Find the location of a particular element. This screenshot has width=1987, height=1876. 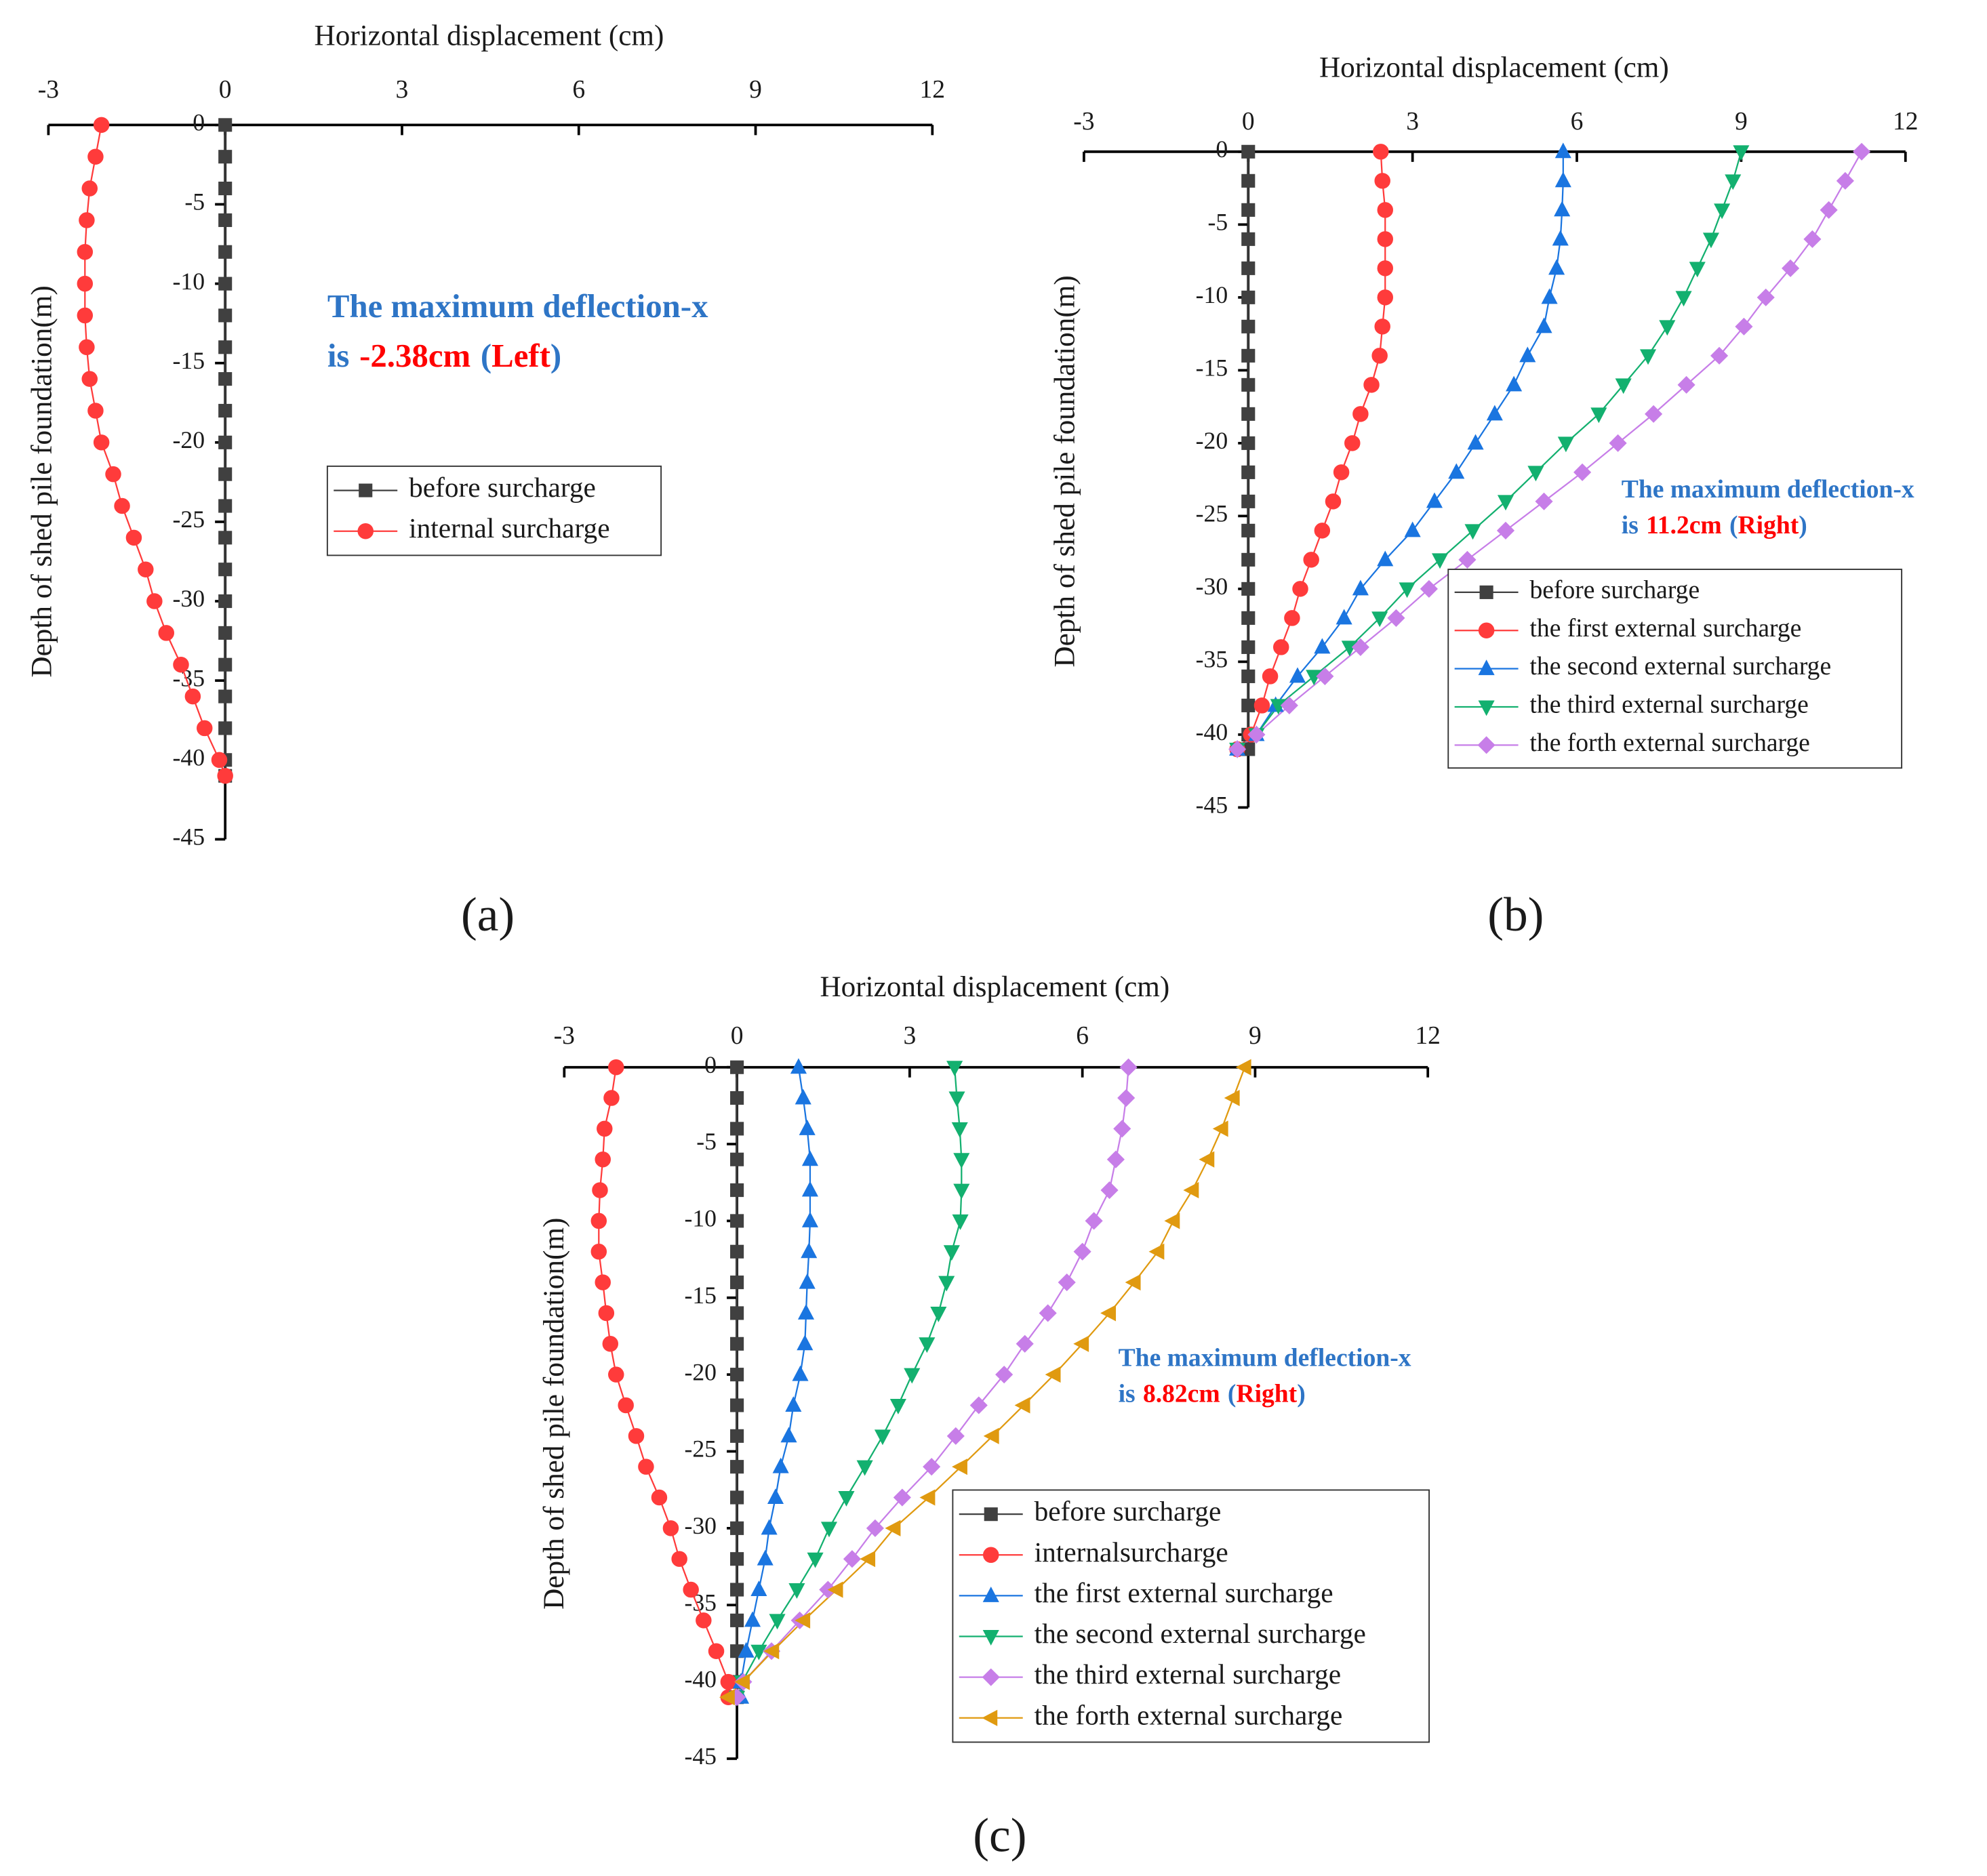

y-tick-label: -30 is located at coordinates (189, 598).